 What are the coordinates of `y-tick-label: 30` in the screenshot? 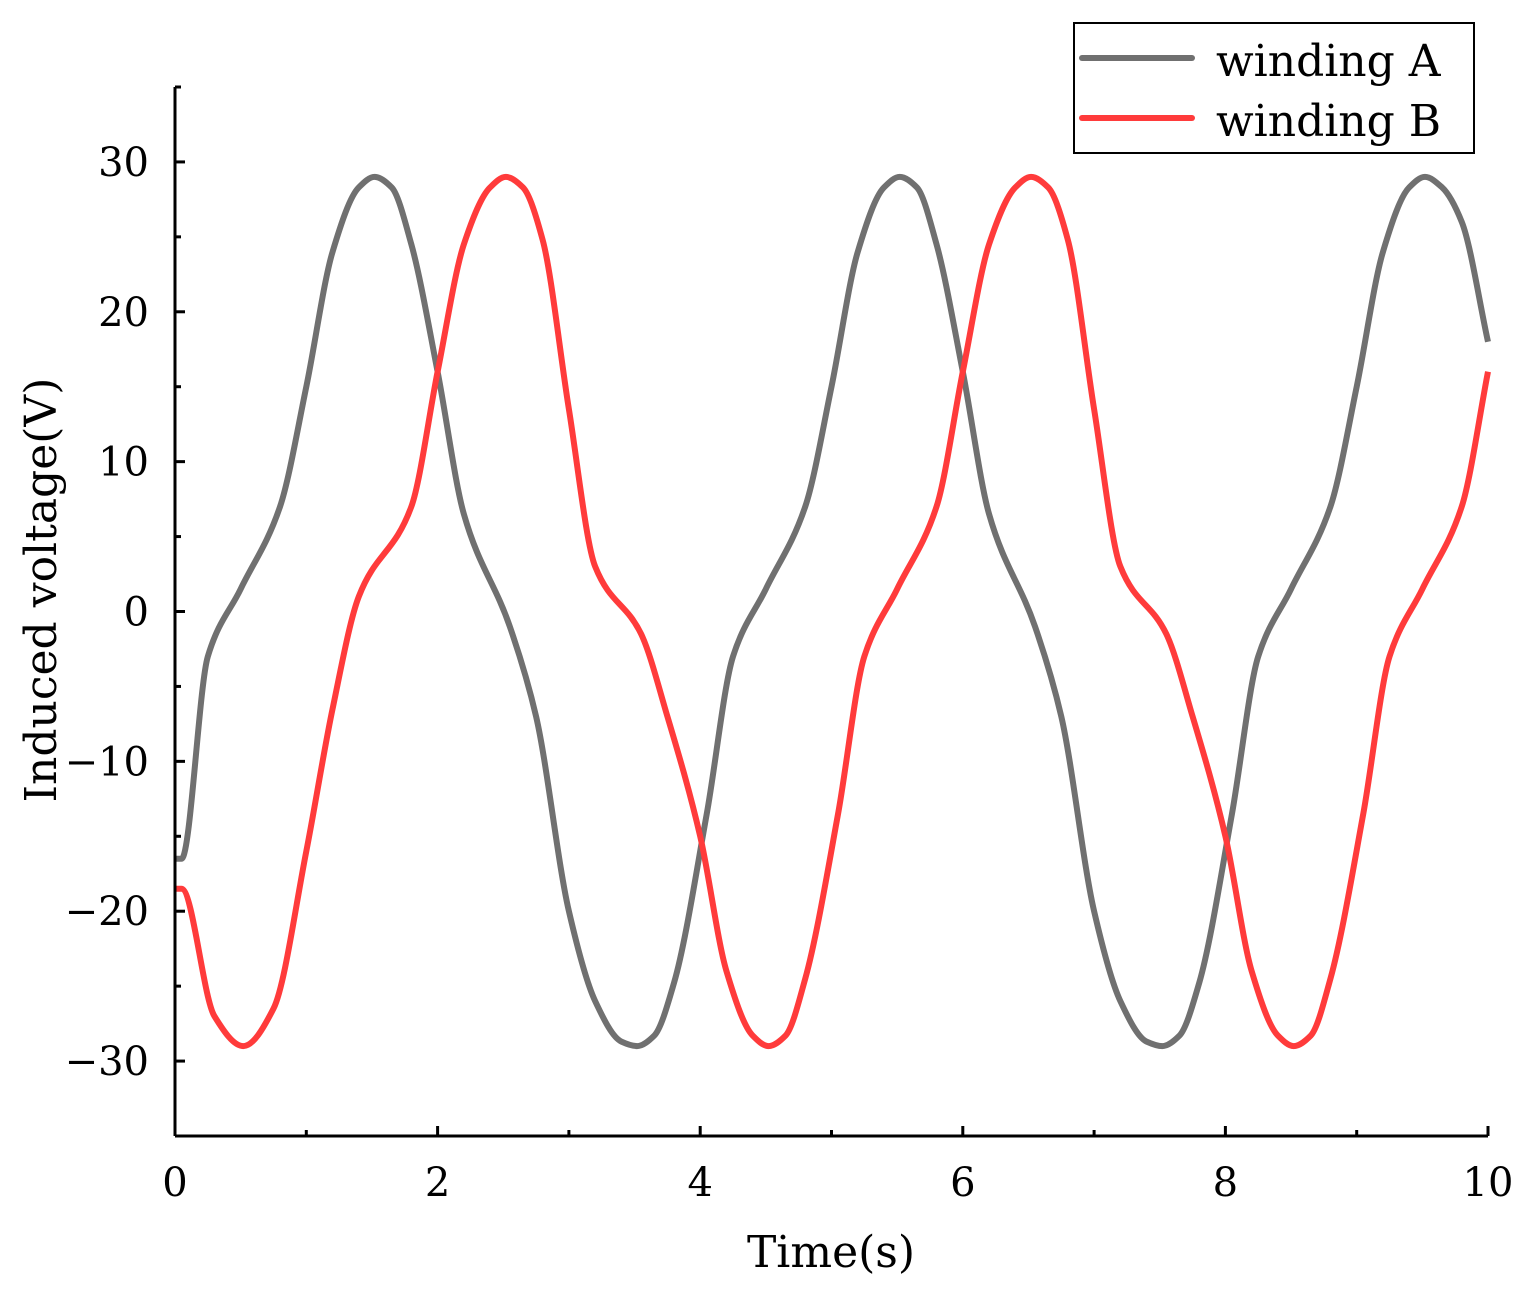 It's located at (123, 163).